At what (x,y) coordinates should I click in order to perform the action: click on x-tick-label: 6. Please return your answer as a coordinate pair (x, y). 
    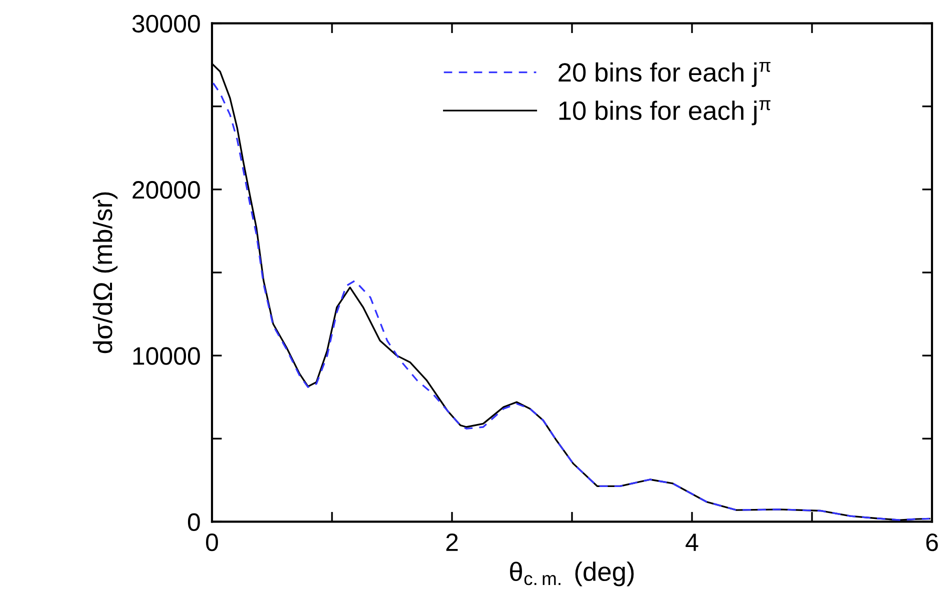
    Looking at the image, I should click on (932, 542).